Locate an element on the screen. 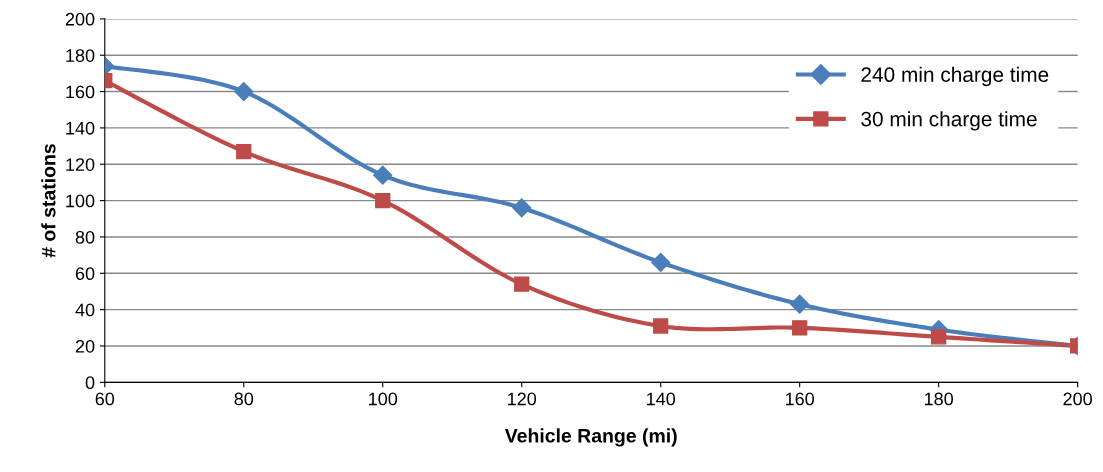  legend-label: 240 min charge time is located at coordinates (955, 76).